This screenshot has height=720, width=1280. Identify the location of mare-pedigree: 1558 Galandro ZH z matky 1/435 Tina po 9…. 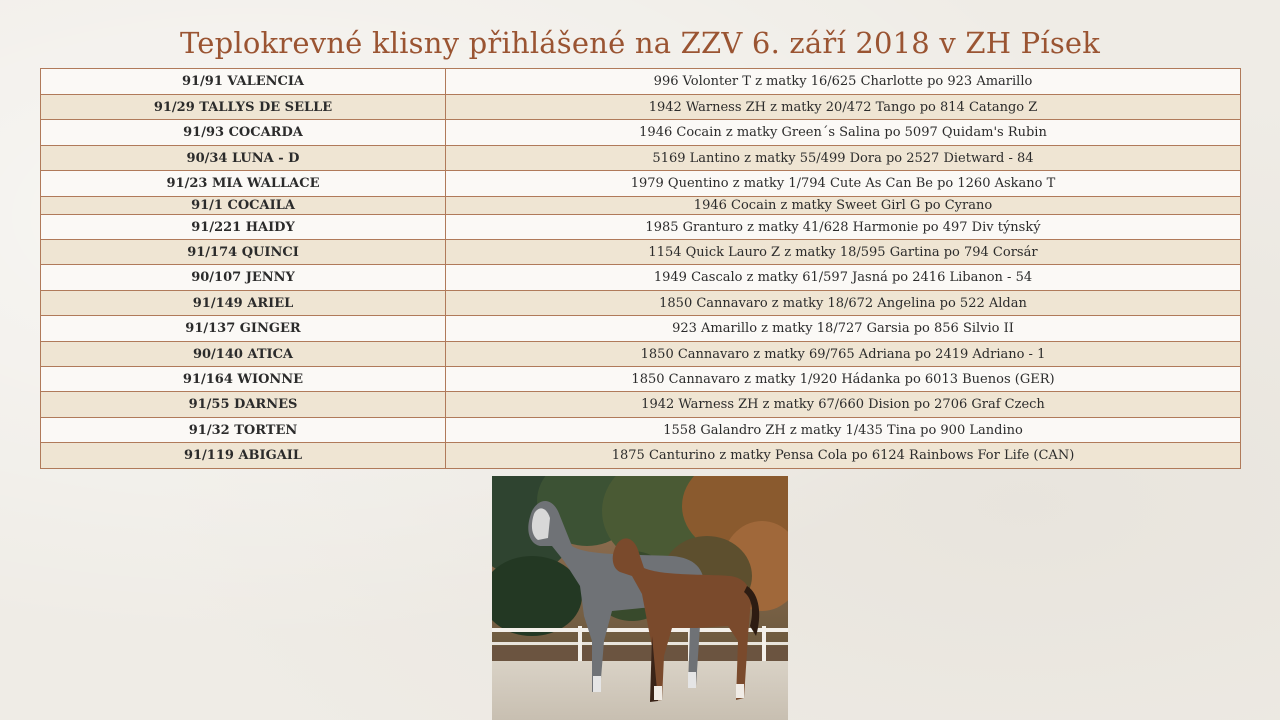
(843, 430).